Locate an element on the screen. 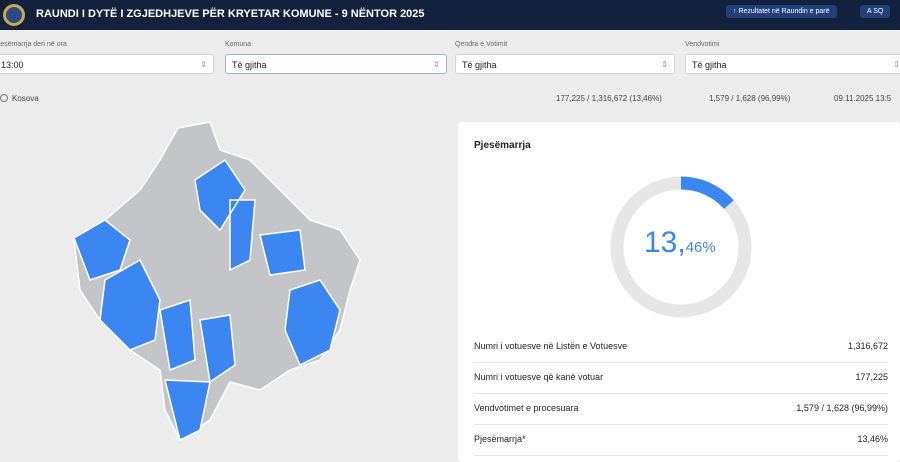 Image resolution: width=900 pixels, height=462 pixels. row-value: 1,316,672 is located at coordinates (867, 346).